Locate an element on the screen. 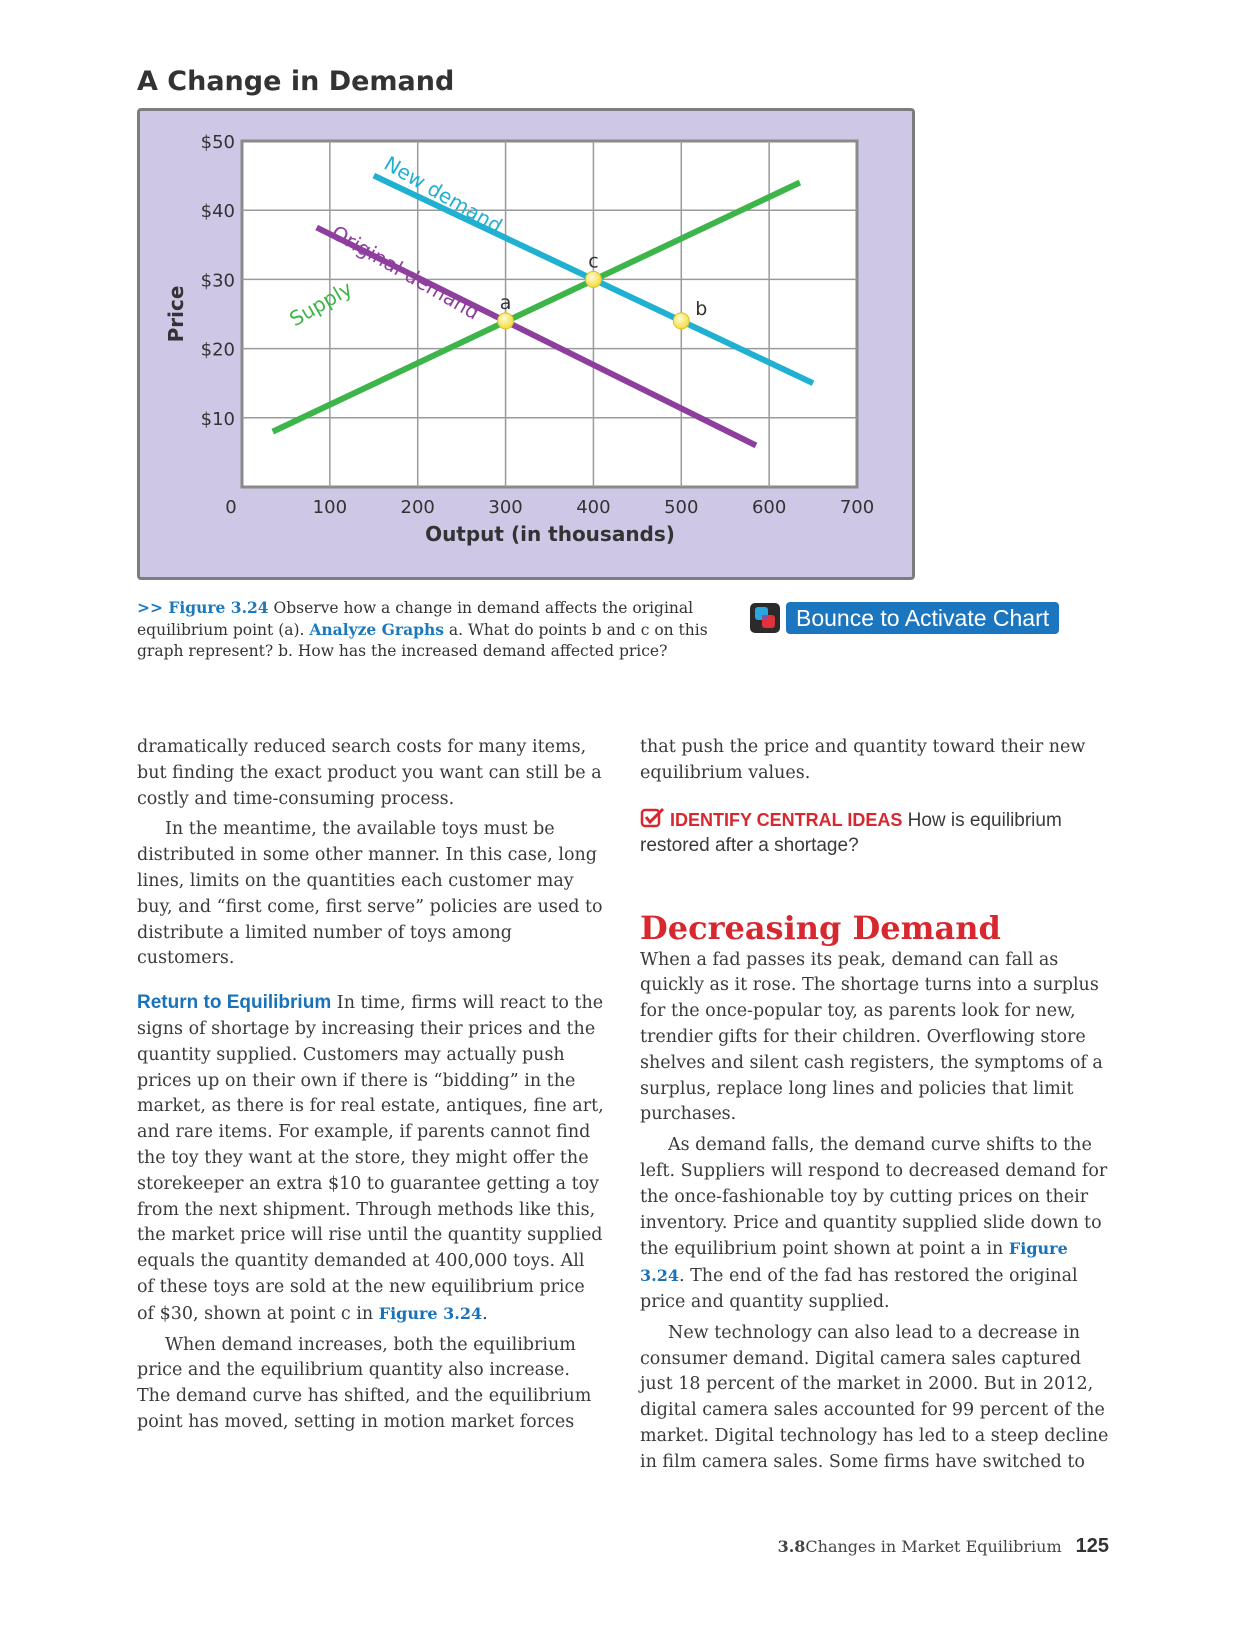  footer-section-title: Changes in Market Equilibrium is located at coordinates (933, 1546).